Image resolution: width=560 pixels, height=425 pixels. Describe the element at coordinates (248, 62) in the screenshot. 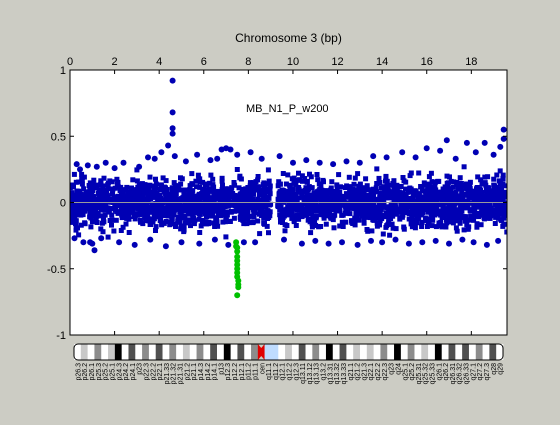

I see `x-tick-label: 8` at that location.